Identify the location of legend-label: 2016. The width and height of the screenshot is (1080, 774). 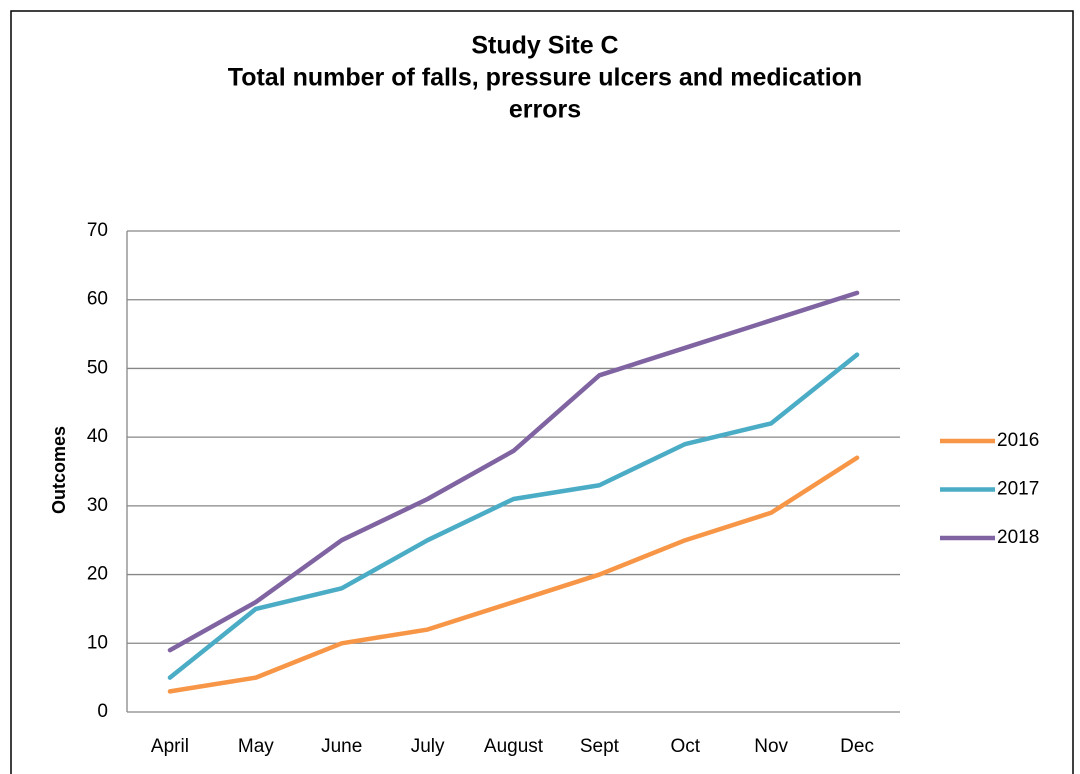
(1018, 440).